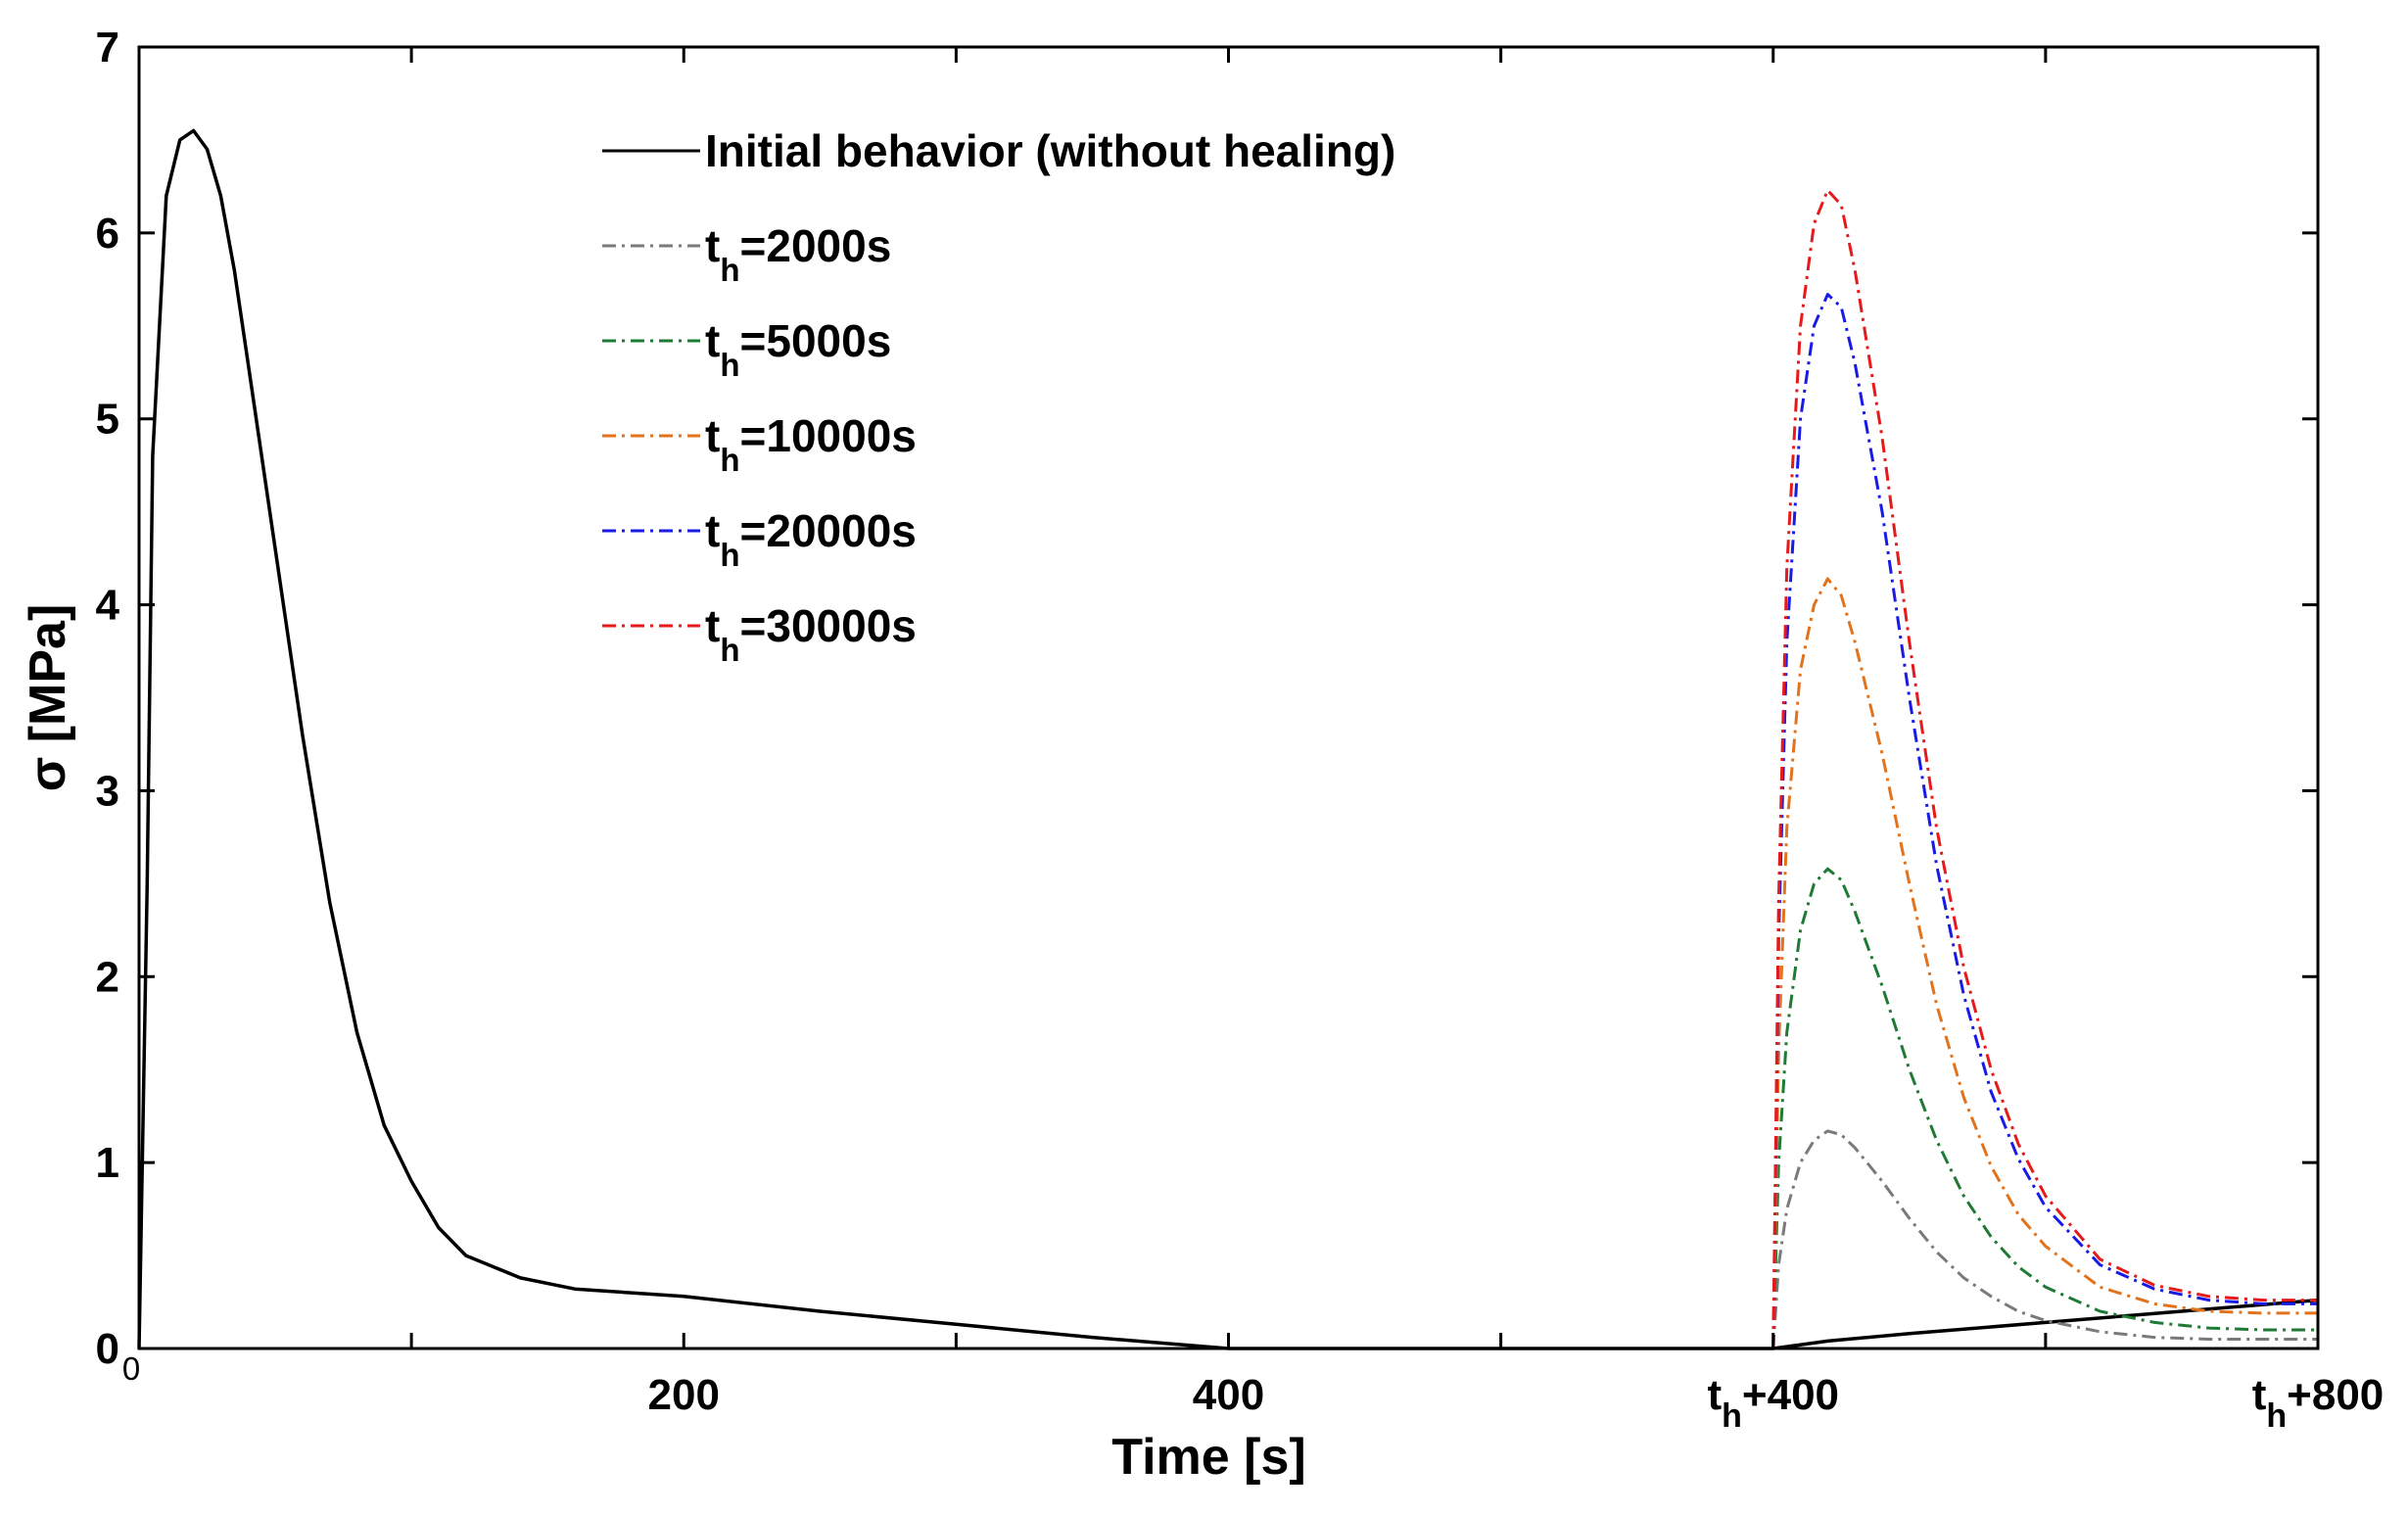 Image resolution: width=2408 pixels, height=1514 pixels. I want to click on legend-label-suffix: =5000s, so click(816, 340).